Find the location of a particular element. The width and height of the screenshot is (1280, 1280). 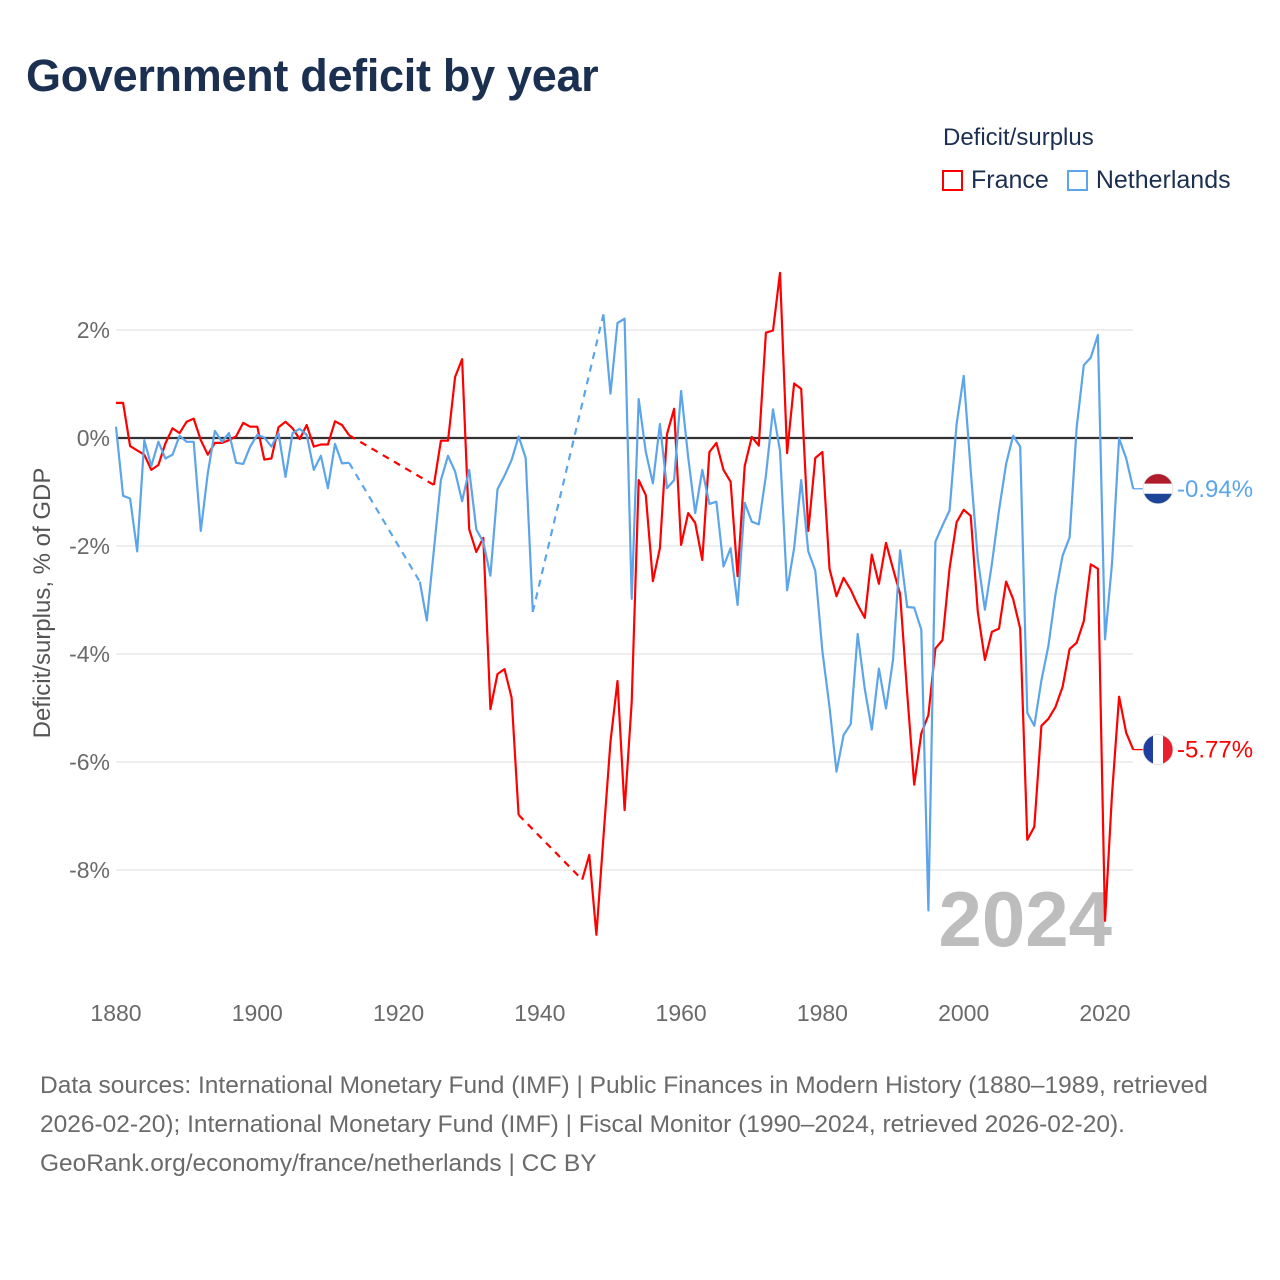

x-tick-label: 1880 is located at coordinates (115, 1013).